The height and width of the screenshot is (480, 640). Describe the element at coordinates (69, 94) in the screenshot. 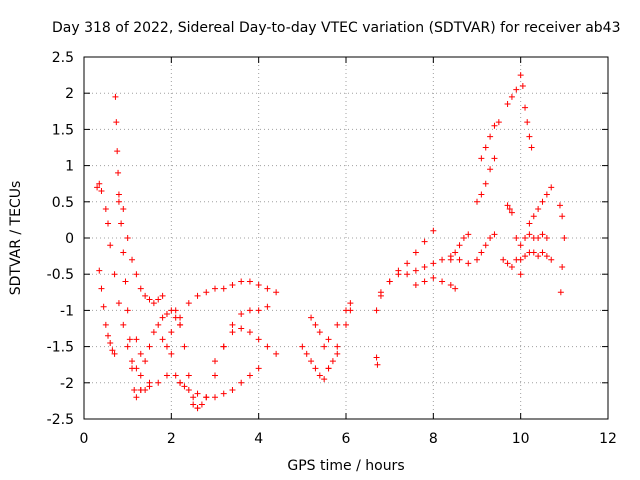

I see `y-tick-label: 2` at that location.